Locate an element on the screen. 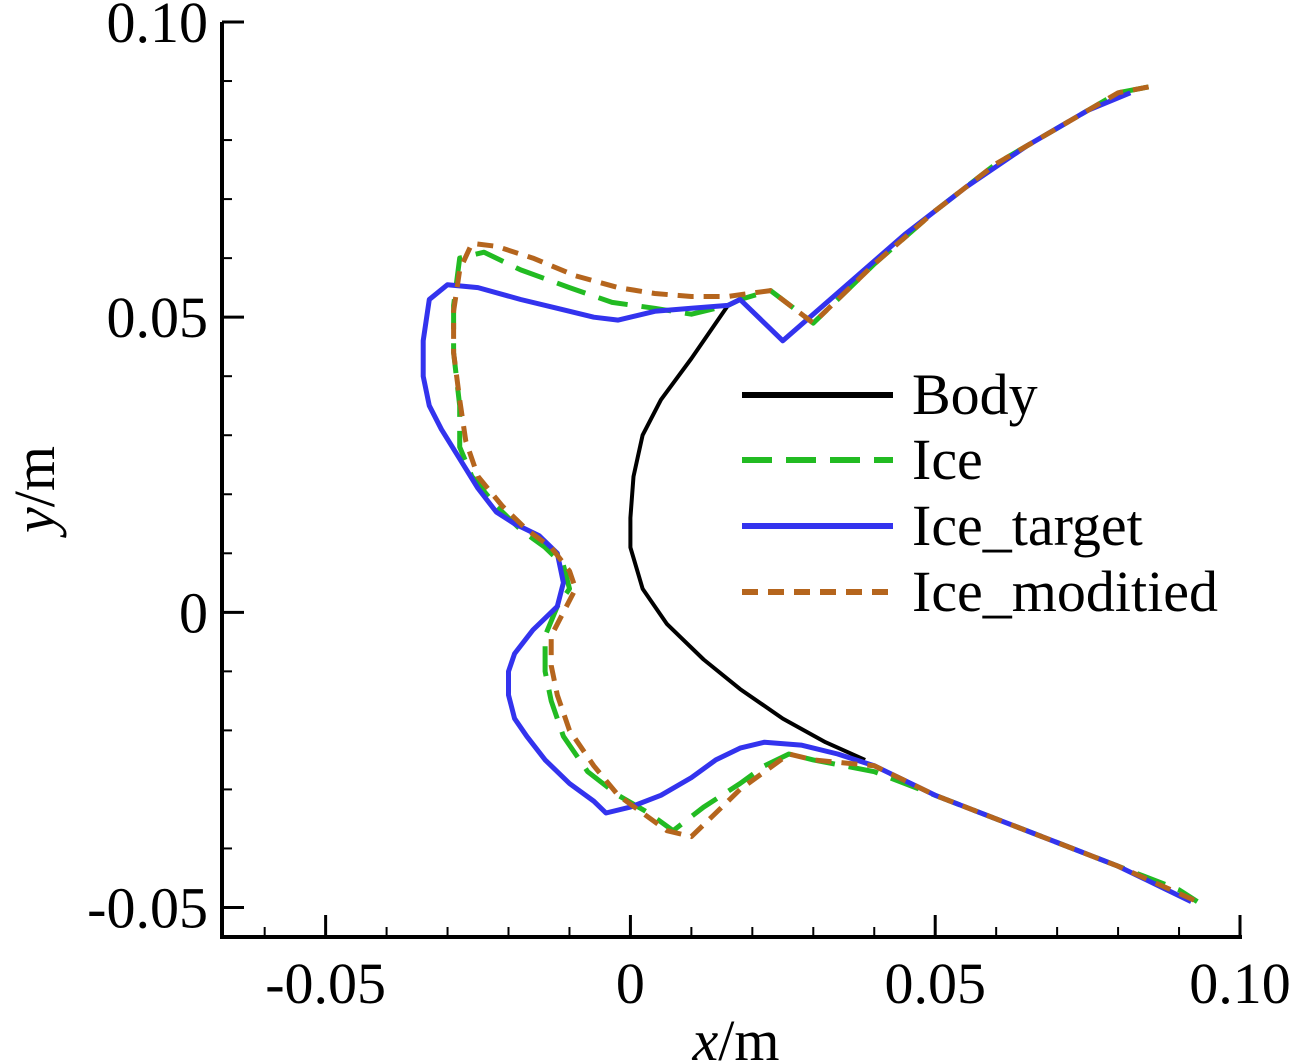  x-tick-label: 0 is located at coordinates (630, 983).